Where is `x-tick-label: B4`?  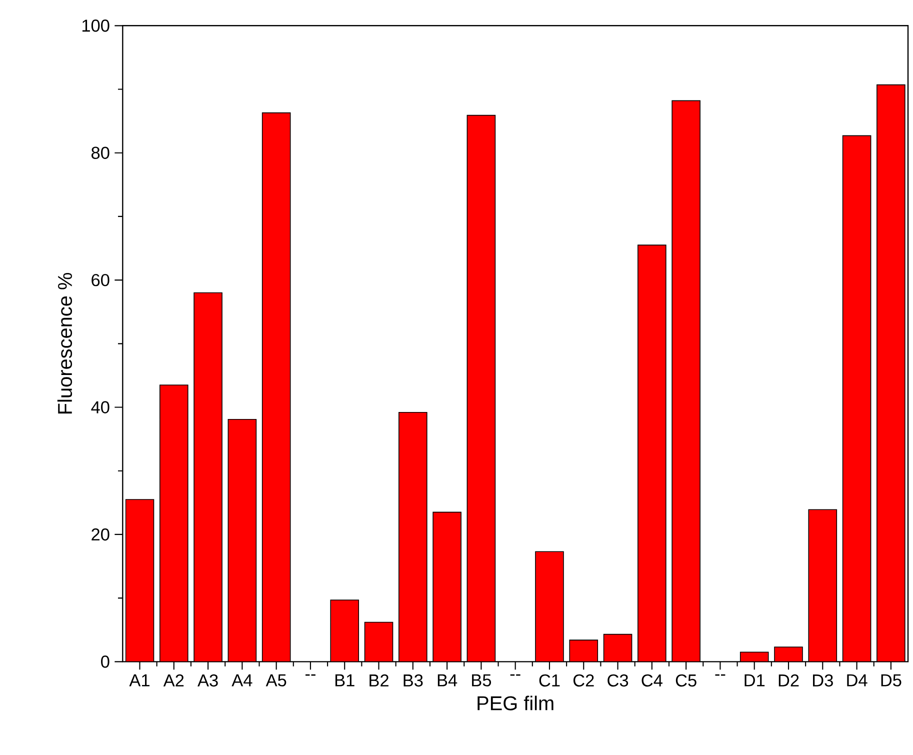
x-tick-label: B4 is located at coordinates (448, 680).